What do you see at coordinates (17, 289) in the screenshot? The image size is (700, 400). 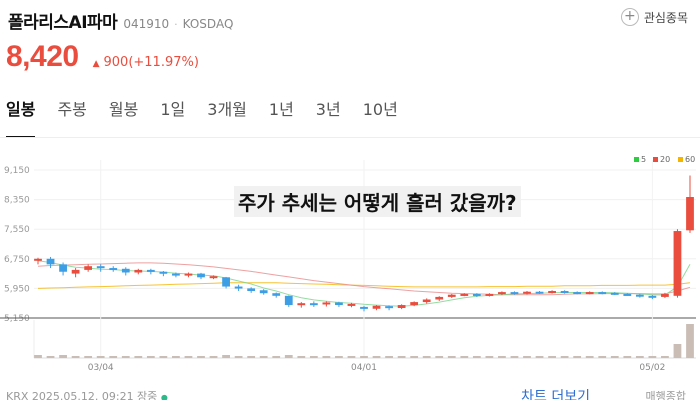 I see `y-tick-label: 5,950` at bounding box center [17, 289].